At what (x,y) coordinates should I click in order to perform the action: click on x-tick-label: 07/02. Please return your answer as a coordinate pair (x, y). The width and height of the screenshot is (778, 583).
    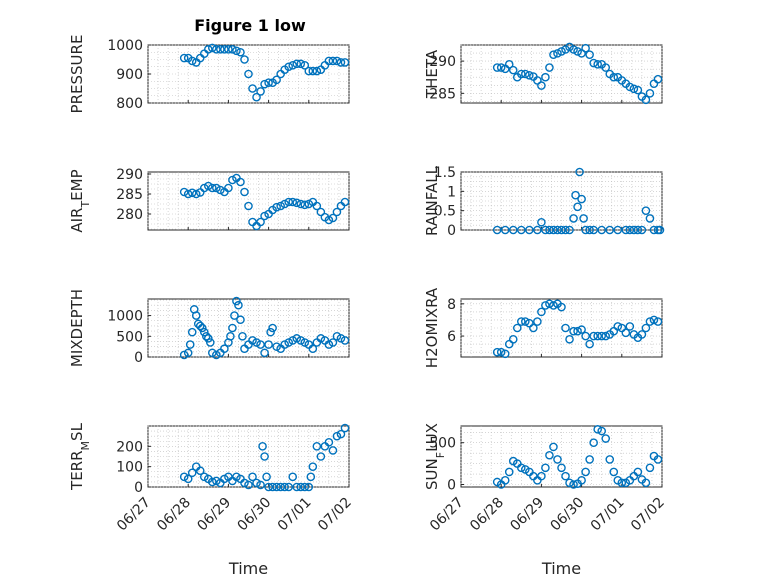
    Looking at the image, I should click on (648, 515).